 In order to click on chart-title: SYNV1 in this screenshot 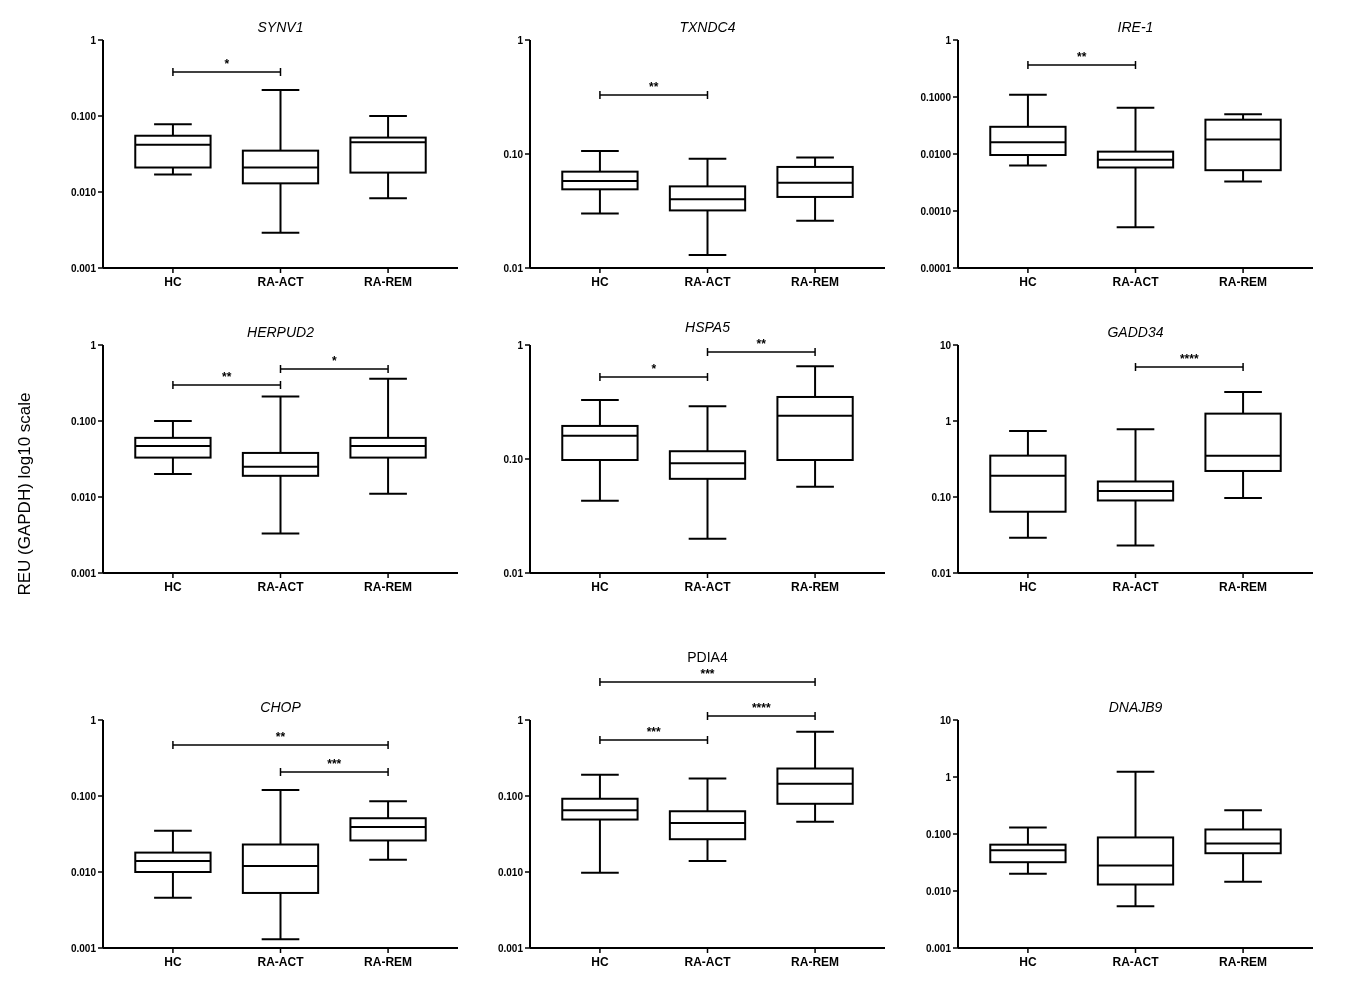, I will do `click(280, 27)`.